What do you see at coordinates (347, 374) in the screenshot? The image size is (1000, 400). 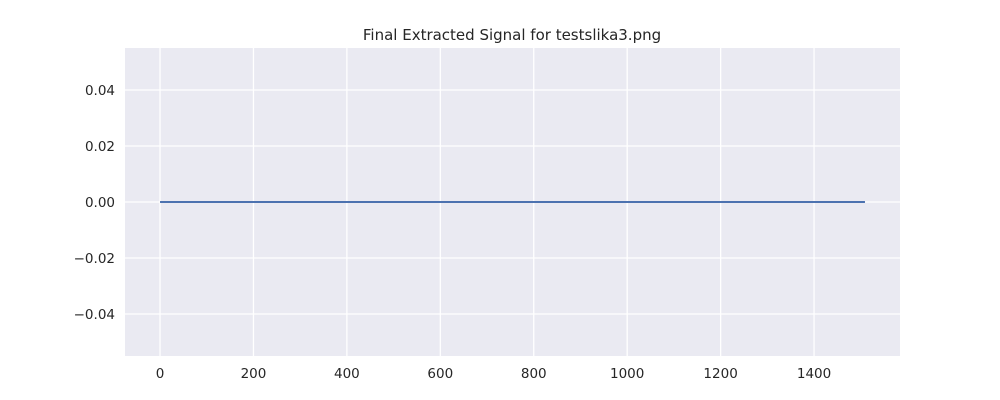 I see `x-tick-label: 400` at bounding box center [347, 374].